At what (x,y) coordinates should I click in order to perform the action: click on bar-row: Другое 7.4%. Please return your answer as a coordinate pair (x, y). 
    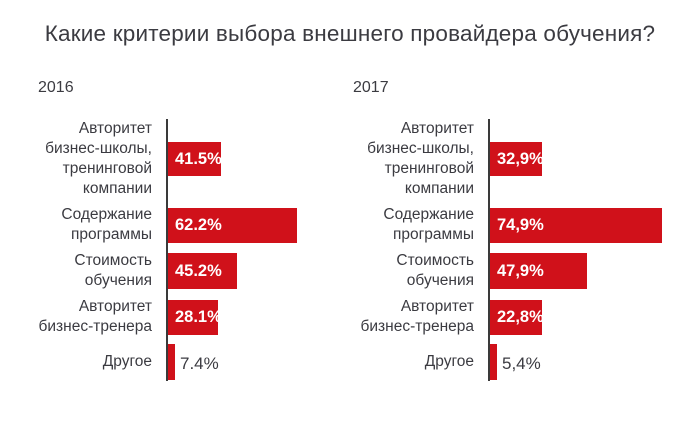
    Looking at the image, I should click on (186, 362).